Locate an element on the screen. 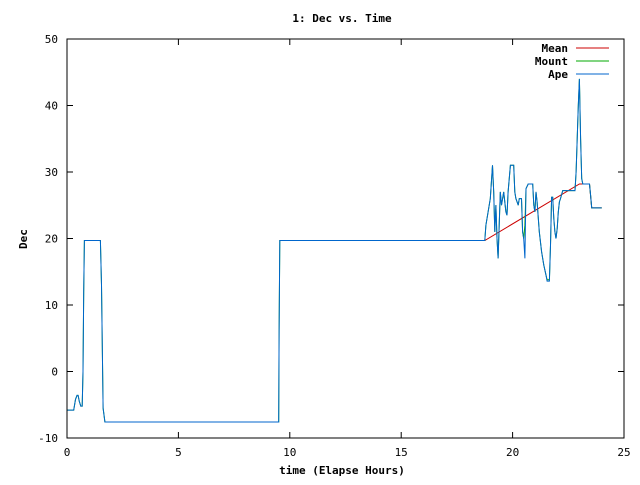 The image size is (640, 485). x-tick-label: 25 is located at coordinates (623, 452).